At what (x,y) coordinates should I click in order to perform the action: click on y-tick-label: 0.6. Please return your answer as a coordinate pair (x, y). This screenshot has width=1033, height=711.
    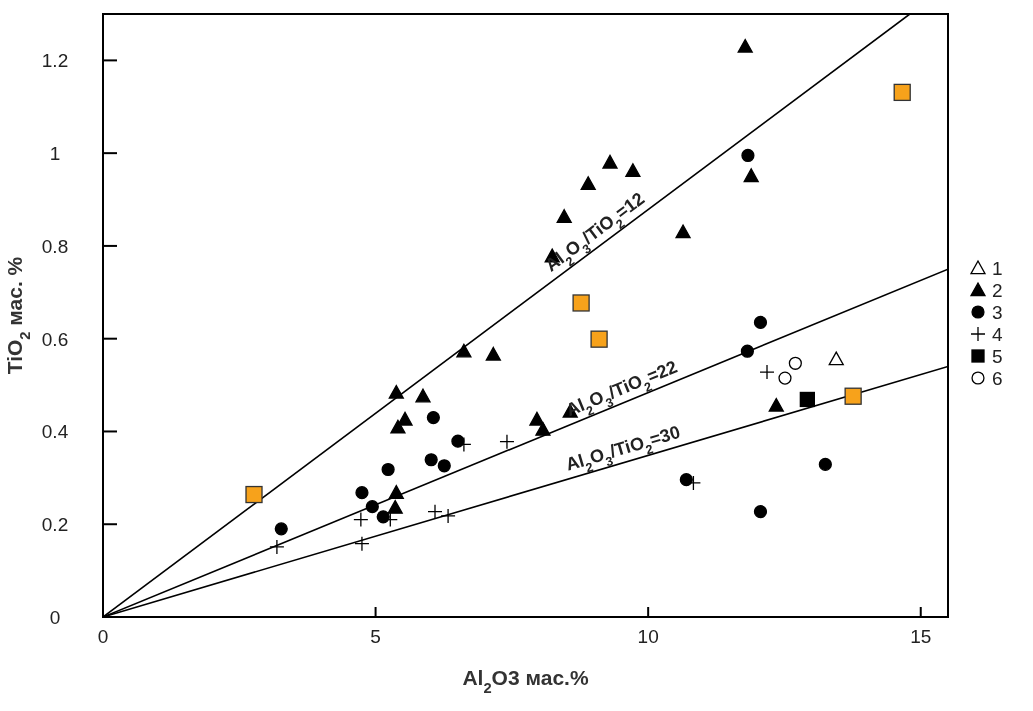
    Looking at the image, I should click on (55, 339).